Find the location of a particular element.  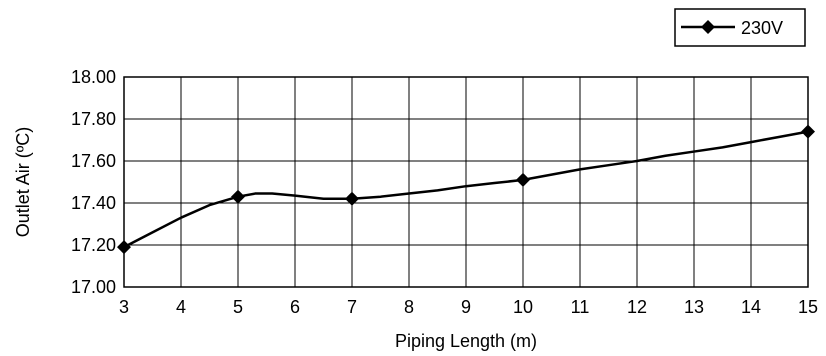

x-tick-label: 14 is located at coordinates (751, 307).